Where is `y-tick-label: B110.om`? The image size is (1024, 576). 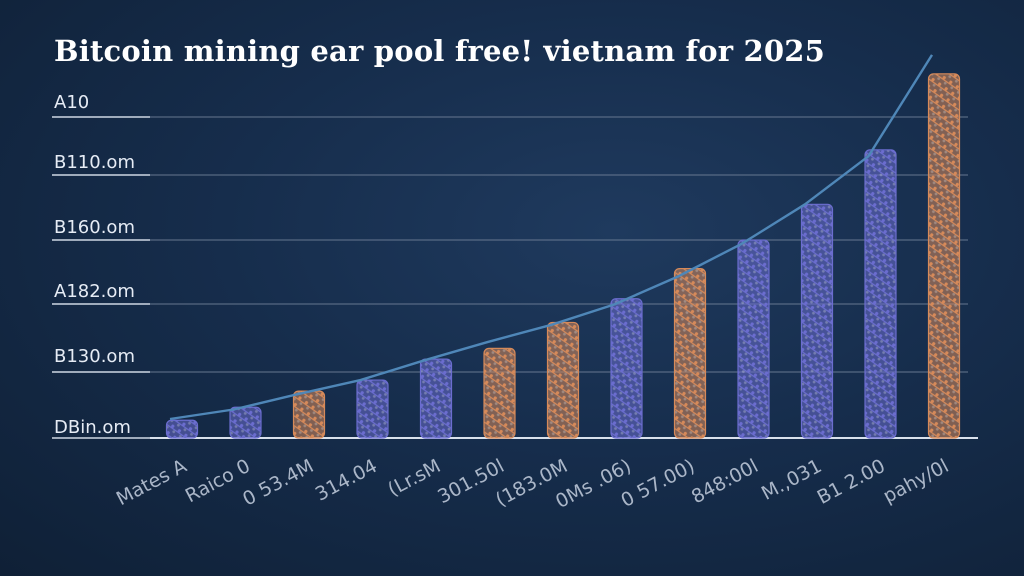 y-tick-label: B110.om is located at coordinates (94, 162).